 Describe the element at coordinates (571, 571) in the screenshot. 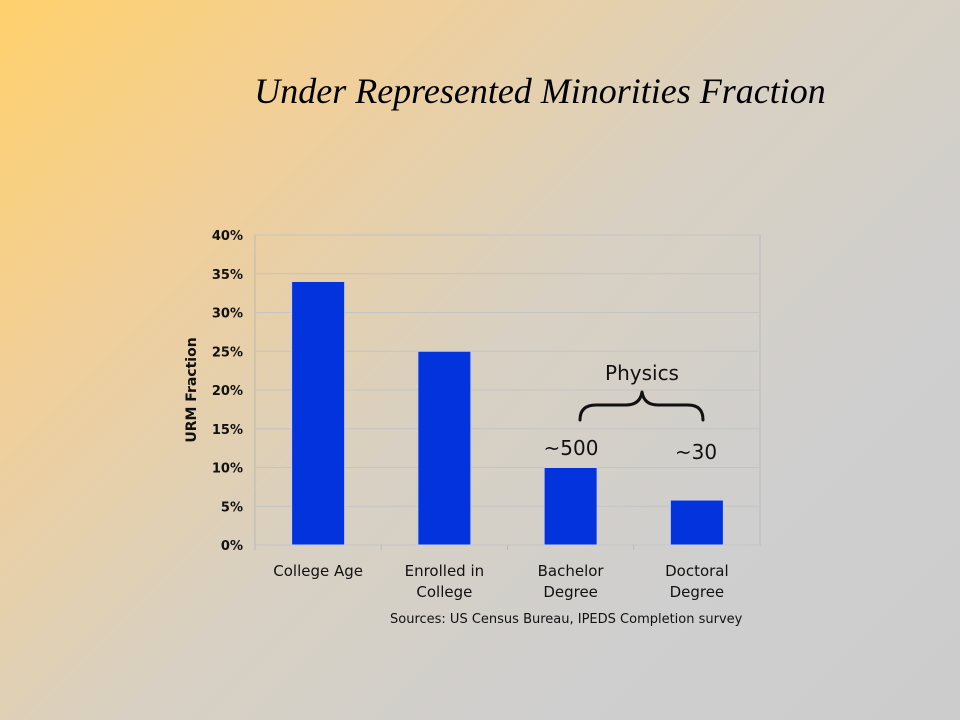

I see `x-category-label-line: Bachelor` at that location.